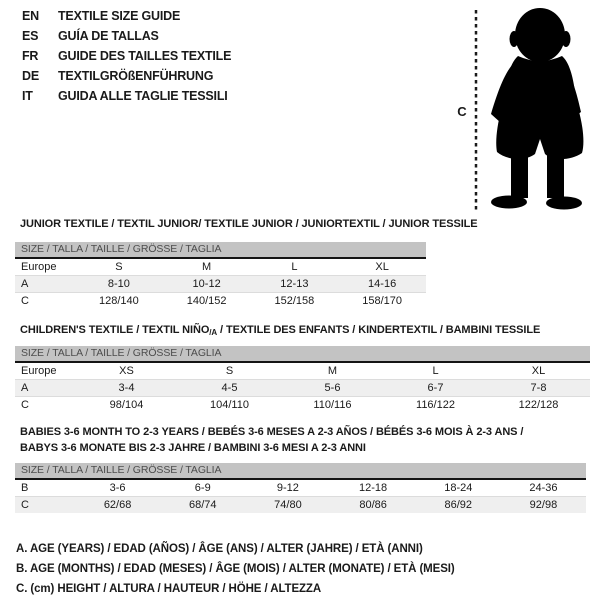  Describe the element at coordinates (229, 405) in the screenshot. I see `cell: 104/110` at that location.